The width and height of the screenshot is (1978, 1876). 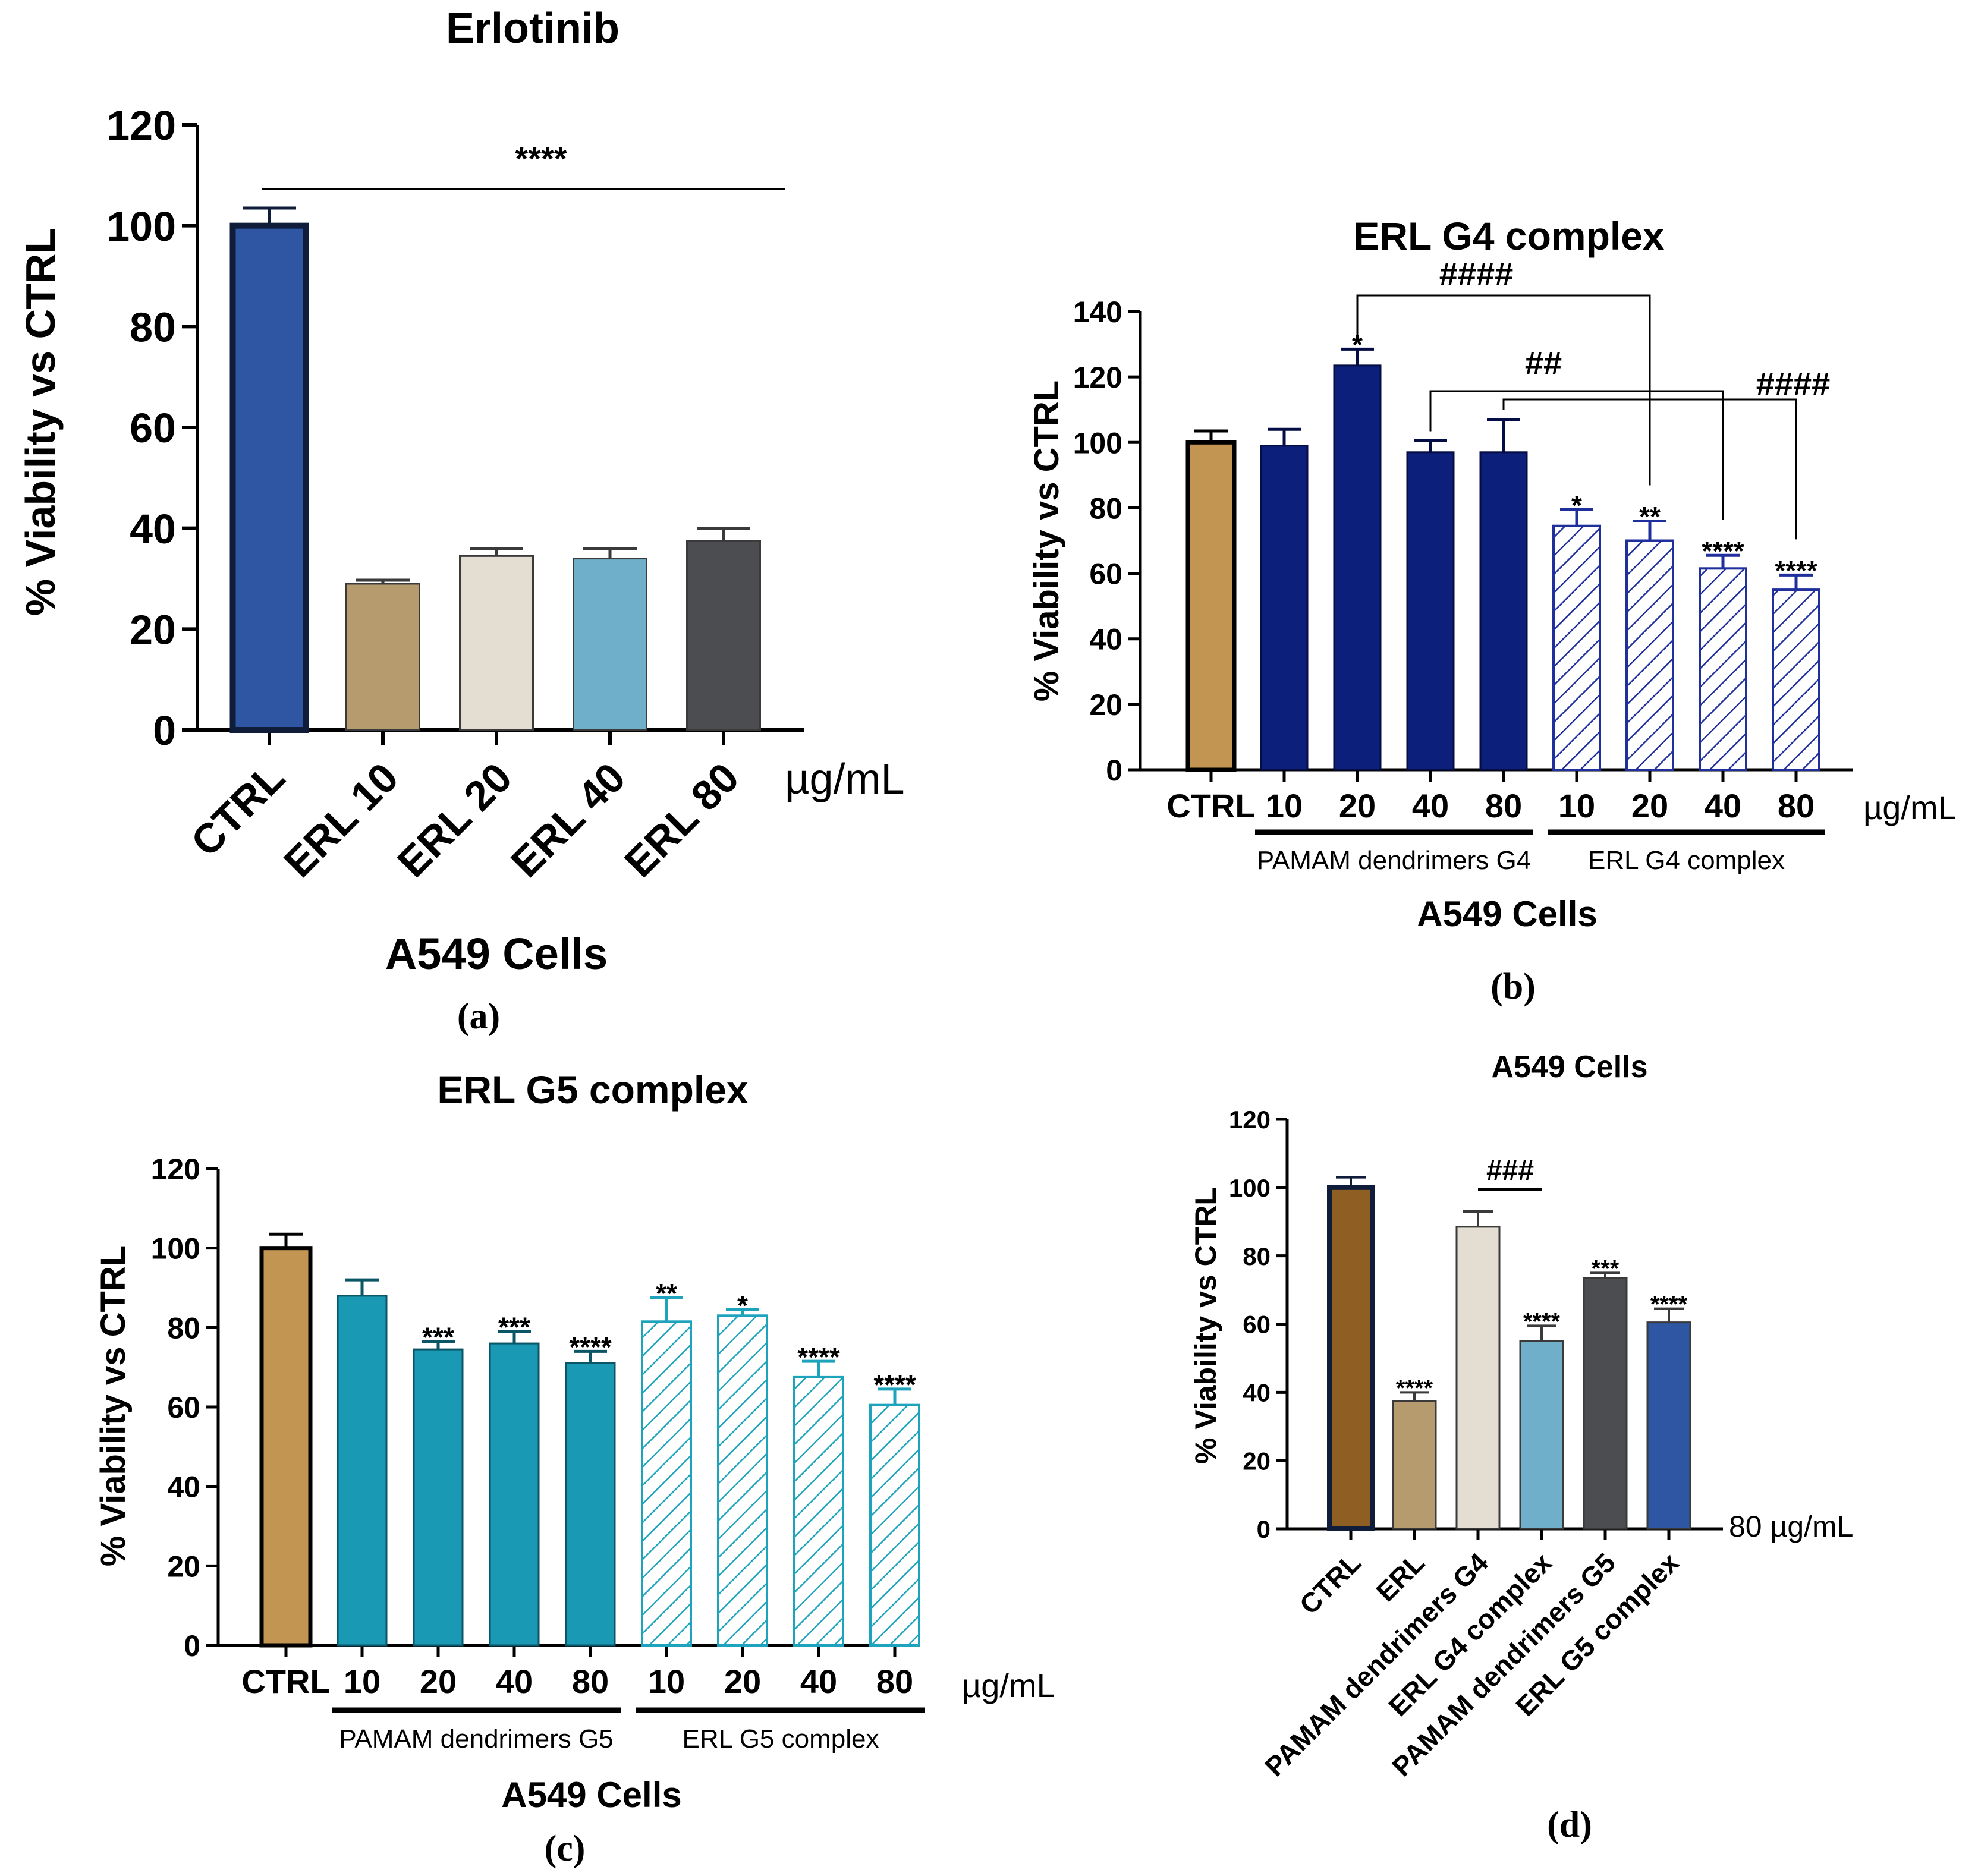 I want to click on panel-a-y-label: % Viability vs CTRL, so click(x=40, y=422).